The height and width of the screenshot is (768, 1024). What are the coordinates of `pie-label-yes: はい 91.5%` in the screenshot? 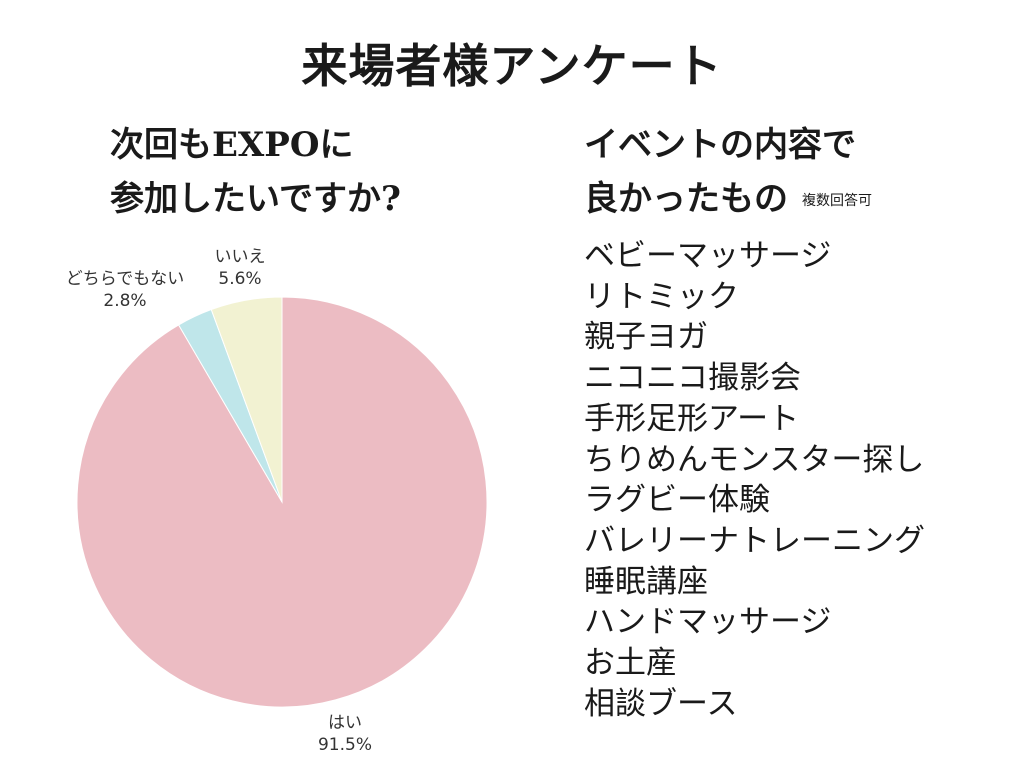 It's located at (345, 734).